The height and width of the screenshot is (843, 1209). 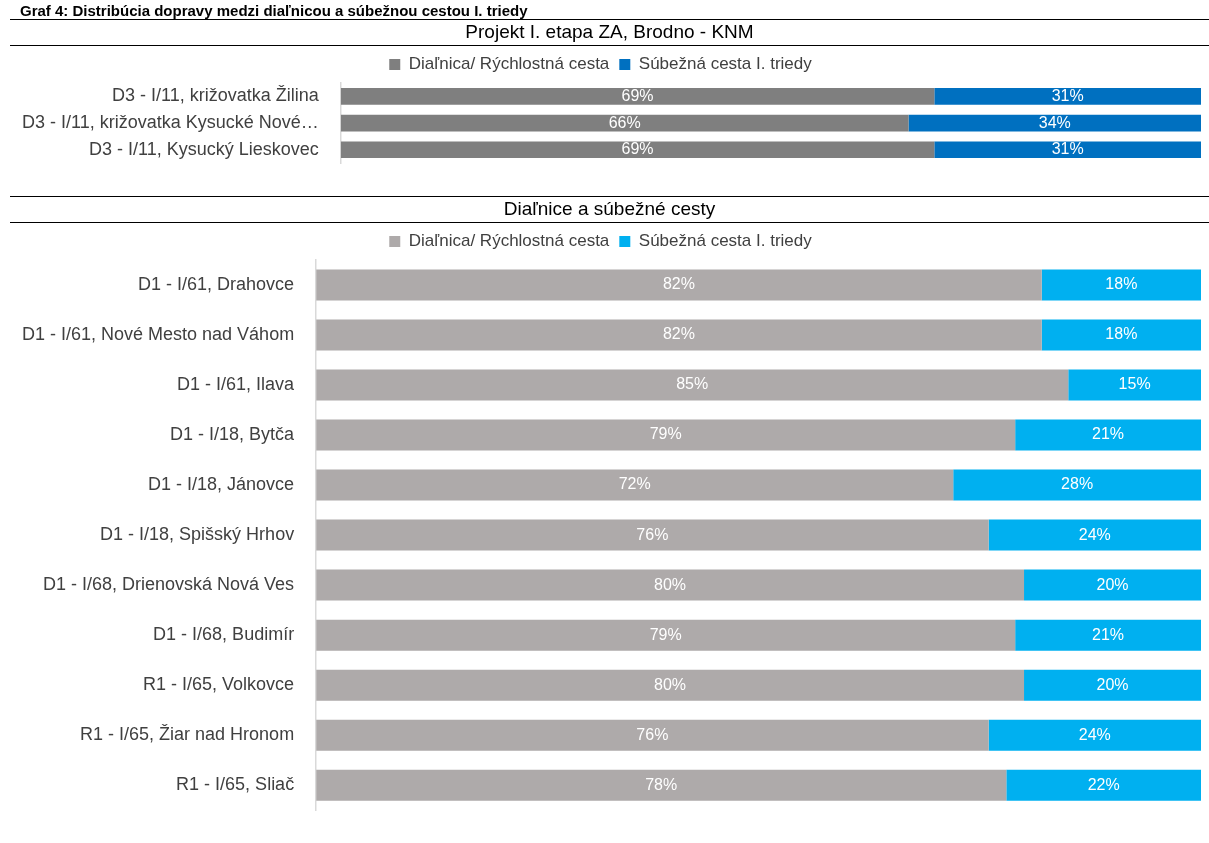 What do you see at coordinates (609, 32) in the screenshot?
I see `chart-title: Projekt I. etapa ZA, Brodno - KNM` at bounding box center [609, 32].